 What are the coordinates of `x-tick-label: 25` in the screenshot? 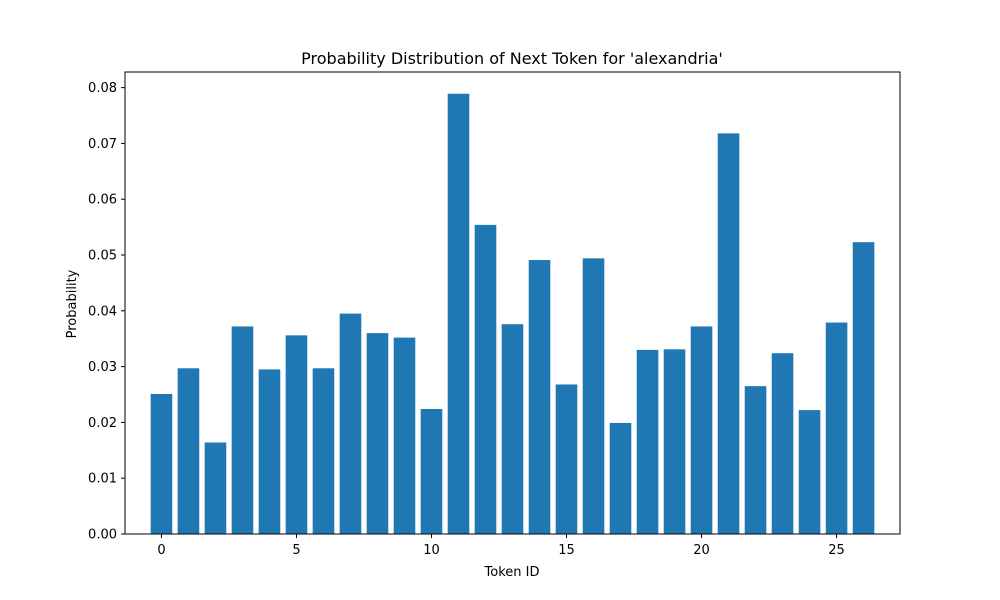 It's located at (836, 550).